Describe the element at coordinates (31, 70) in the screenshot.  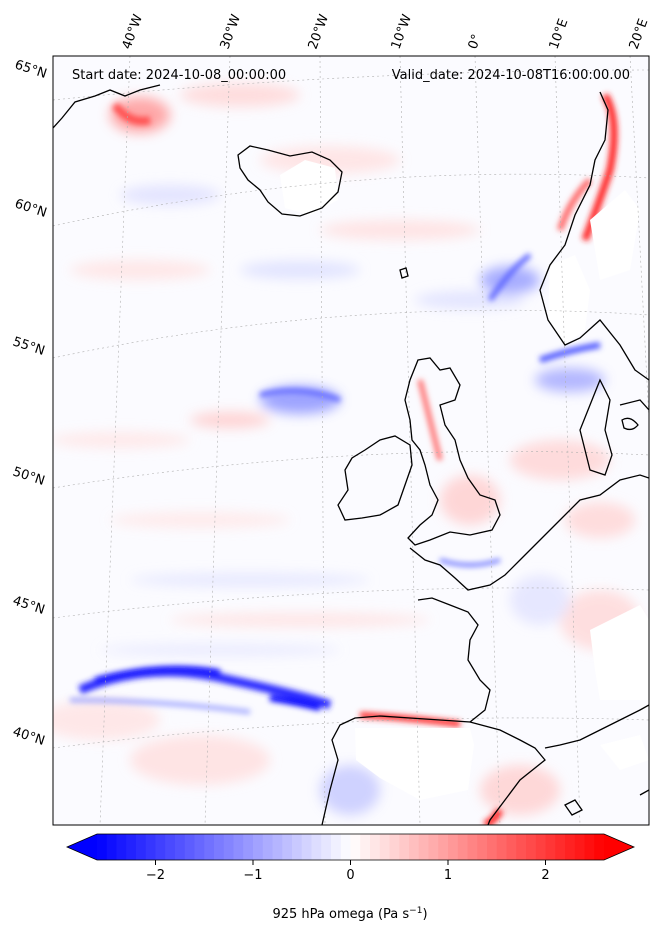
I see `lat-label-65n: 65°N` at that location.